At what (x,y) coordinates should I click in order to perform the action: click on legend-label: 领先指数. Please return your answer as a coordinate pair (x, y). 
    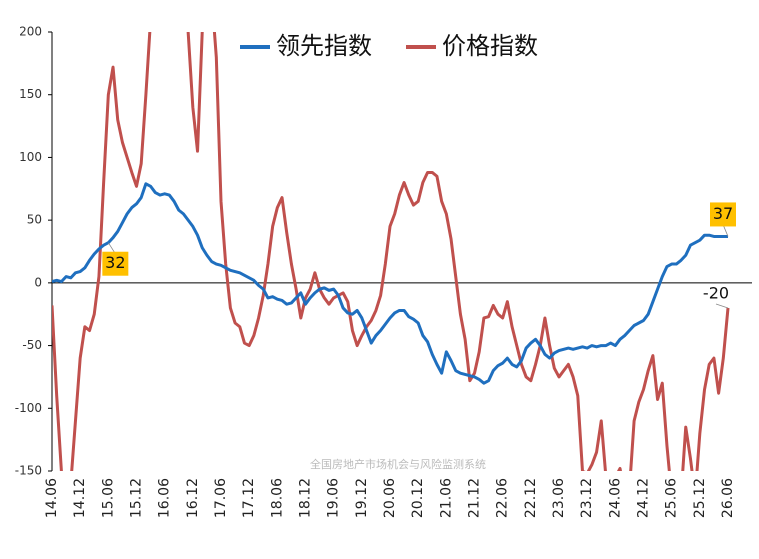
    Looking at the image, I should click on (324, 46).